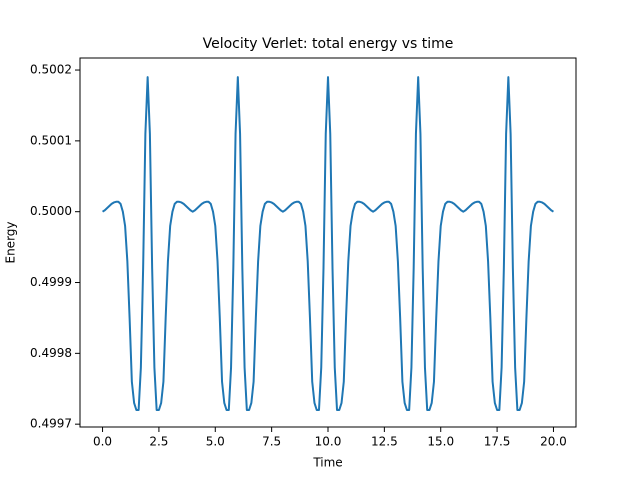  I want to click on y-tick-label: 0.4997, so click(51, 424).